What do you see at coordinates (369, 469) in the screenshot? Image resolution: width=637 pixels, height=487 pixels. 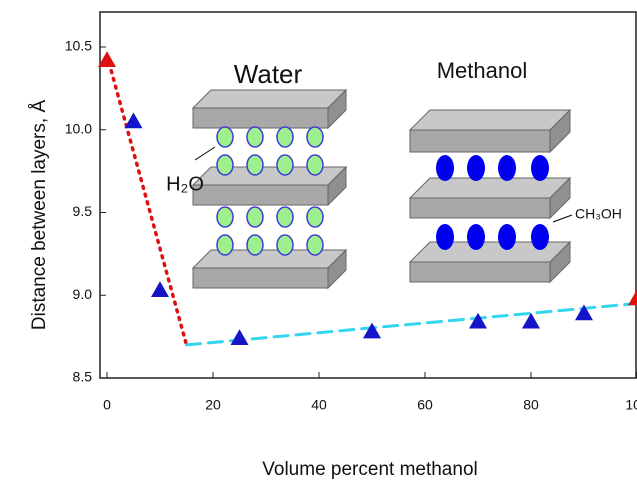 I see `x-axis-label: Volume percent methanol` at bounding box center [369, 469].